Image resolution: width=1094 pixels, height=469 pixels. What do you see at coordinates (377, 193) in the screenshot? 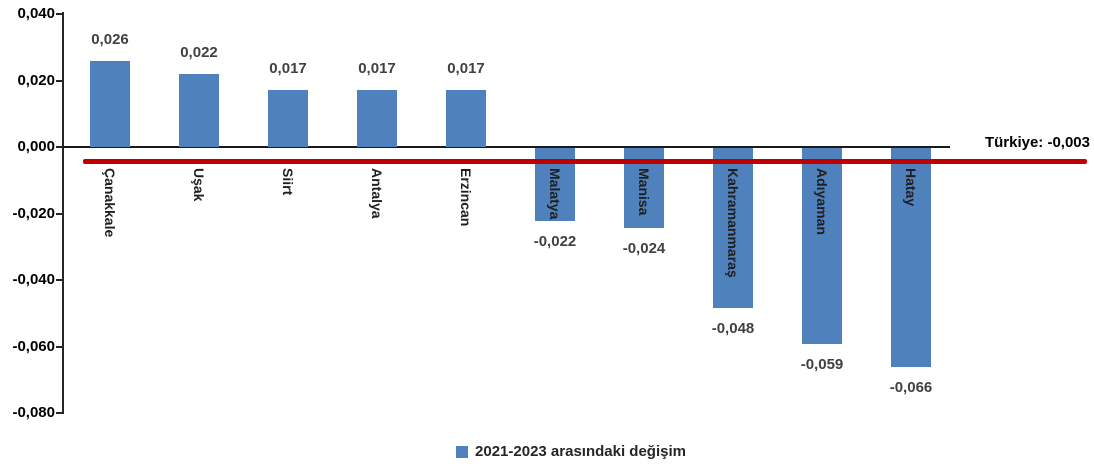
I see `category-label: Antalya` at bounding box center [377, 193].